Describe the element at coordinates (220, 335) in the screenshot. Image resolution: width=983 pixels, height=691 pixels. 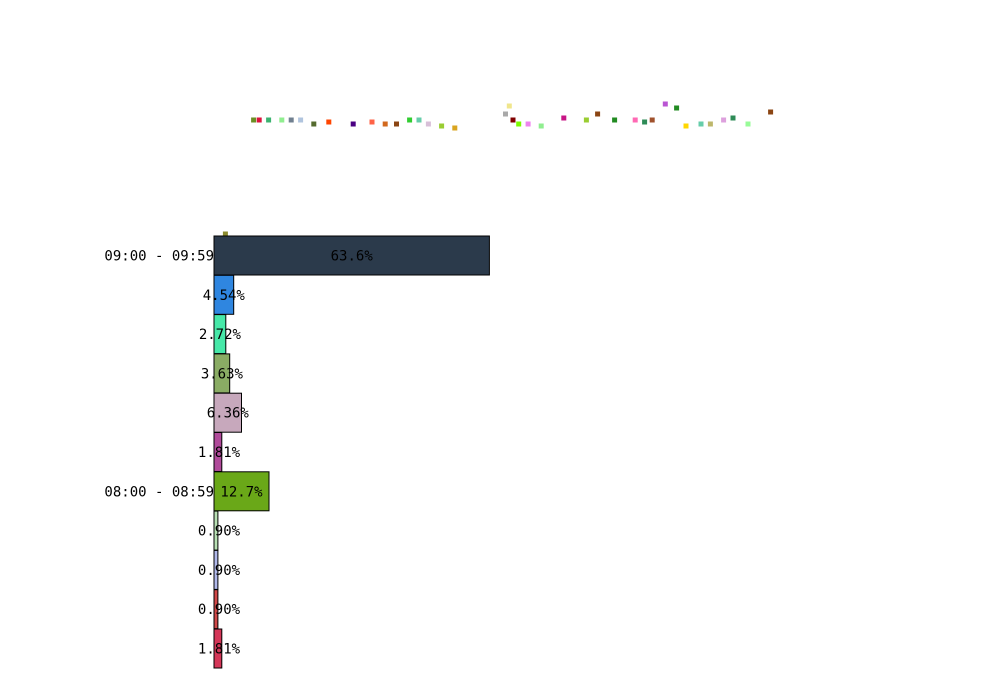
I see `bar-value-label-2: 2.72%` at that location.